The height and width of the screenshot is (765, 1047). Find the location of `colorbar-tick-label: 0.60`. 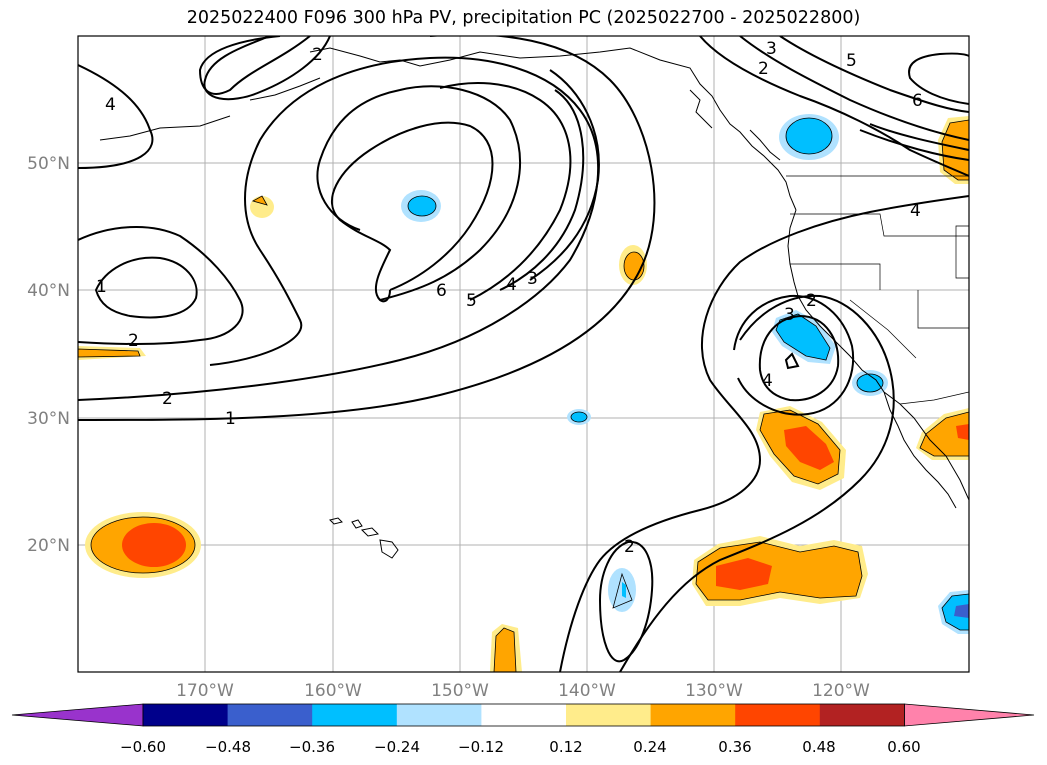

colorbar-tick-label: 0.60 is located at coordinates (903, 747).